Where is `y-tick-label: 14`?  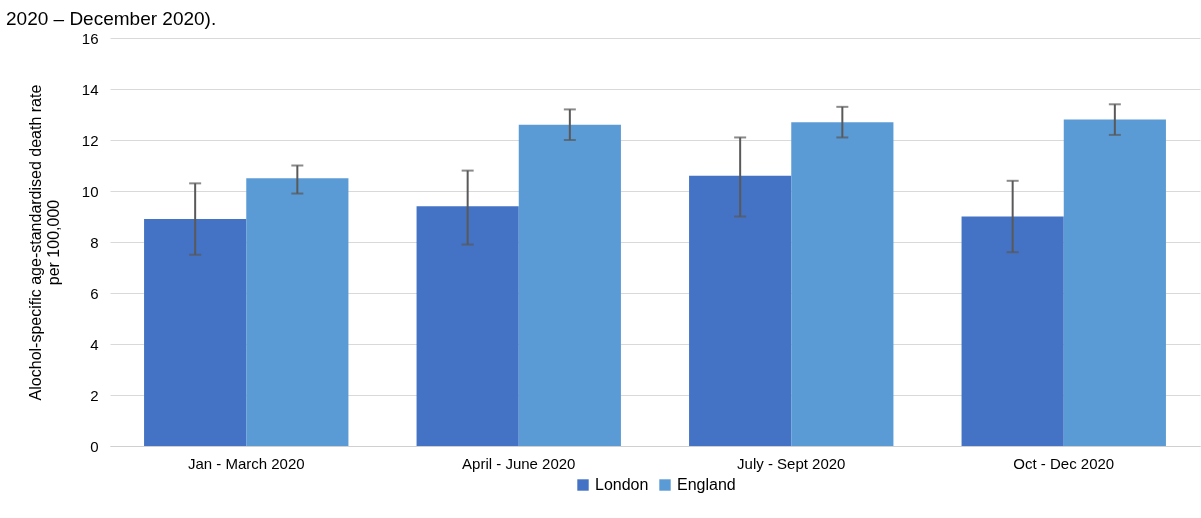 y-tick-label: 14 is located at coordinates (90, 89).